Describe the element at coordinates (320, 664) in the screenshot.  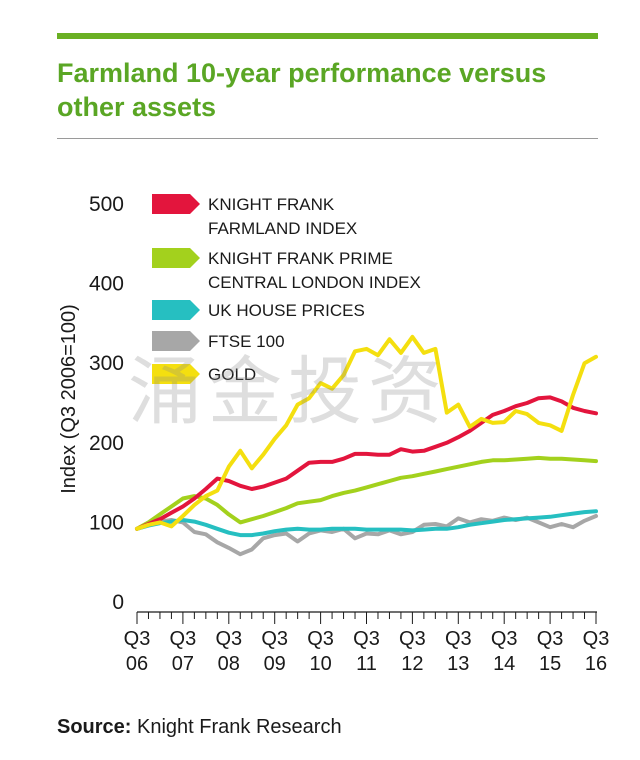
I see `x-tick-label-bottom: 10` at that location.